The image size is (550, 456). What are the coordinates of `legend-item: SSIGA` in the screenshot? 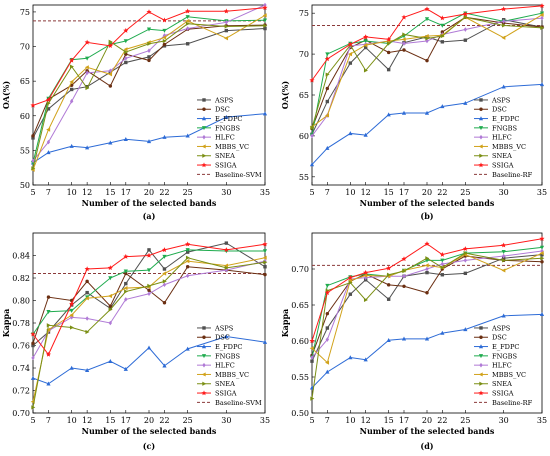 It's located at (217, 393).